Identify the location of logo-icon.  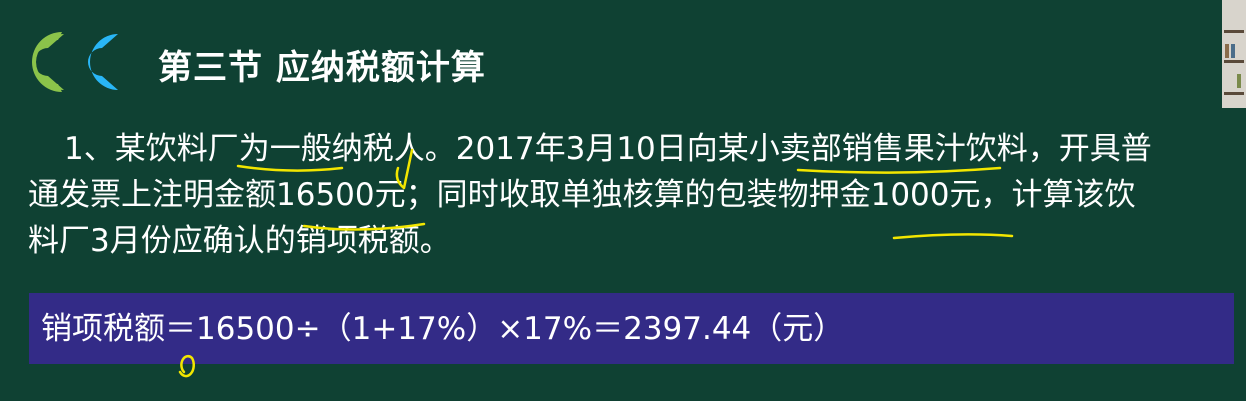
(75, 62).